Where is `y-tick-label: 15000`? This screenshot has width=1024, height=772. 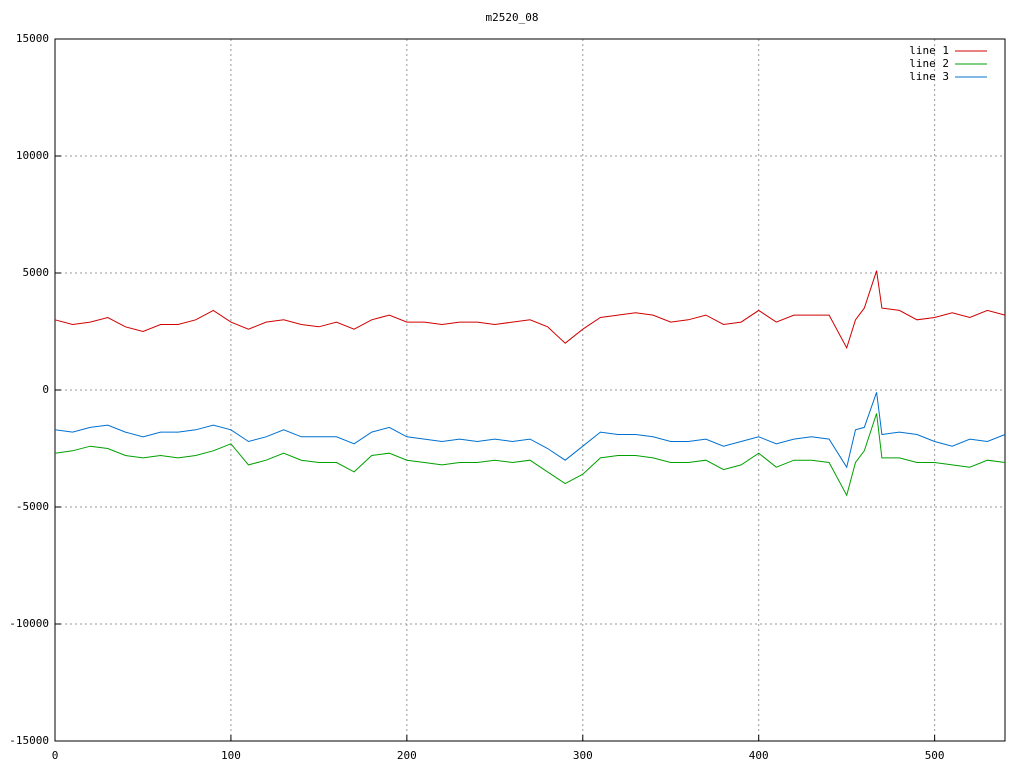
y-tick-label: 15000 is located at coordinates (32, 38).